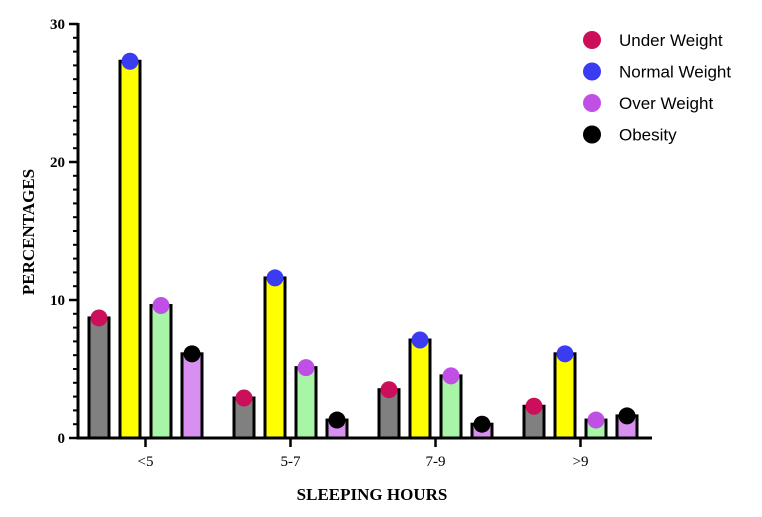 The width and height of the screenshot is (762, 517). Describe the element at coordinates (675, 72) in the screenshot. I see `legend-label-normal-weight: Normal Weight` at that location.